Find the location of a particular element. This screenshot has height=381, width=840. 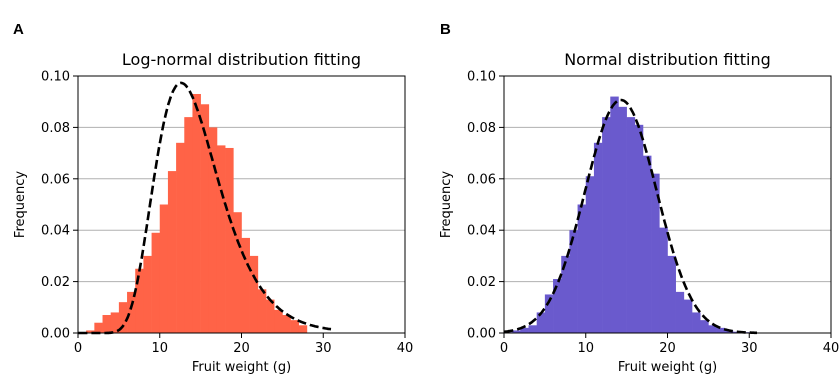

chart-title: Log-normal distribution fitting is located at coordinates (241, 59).